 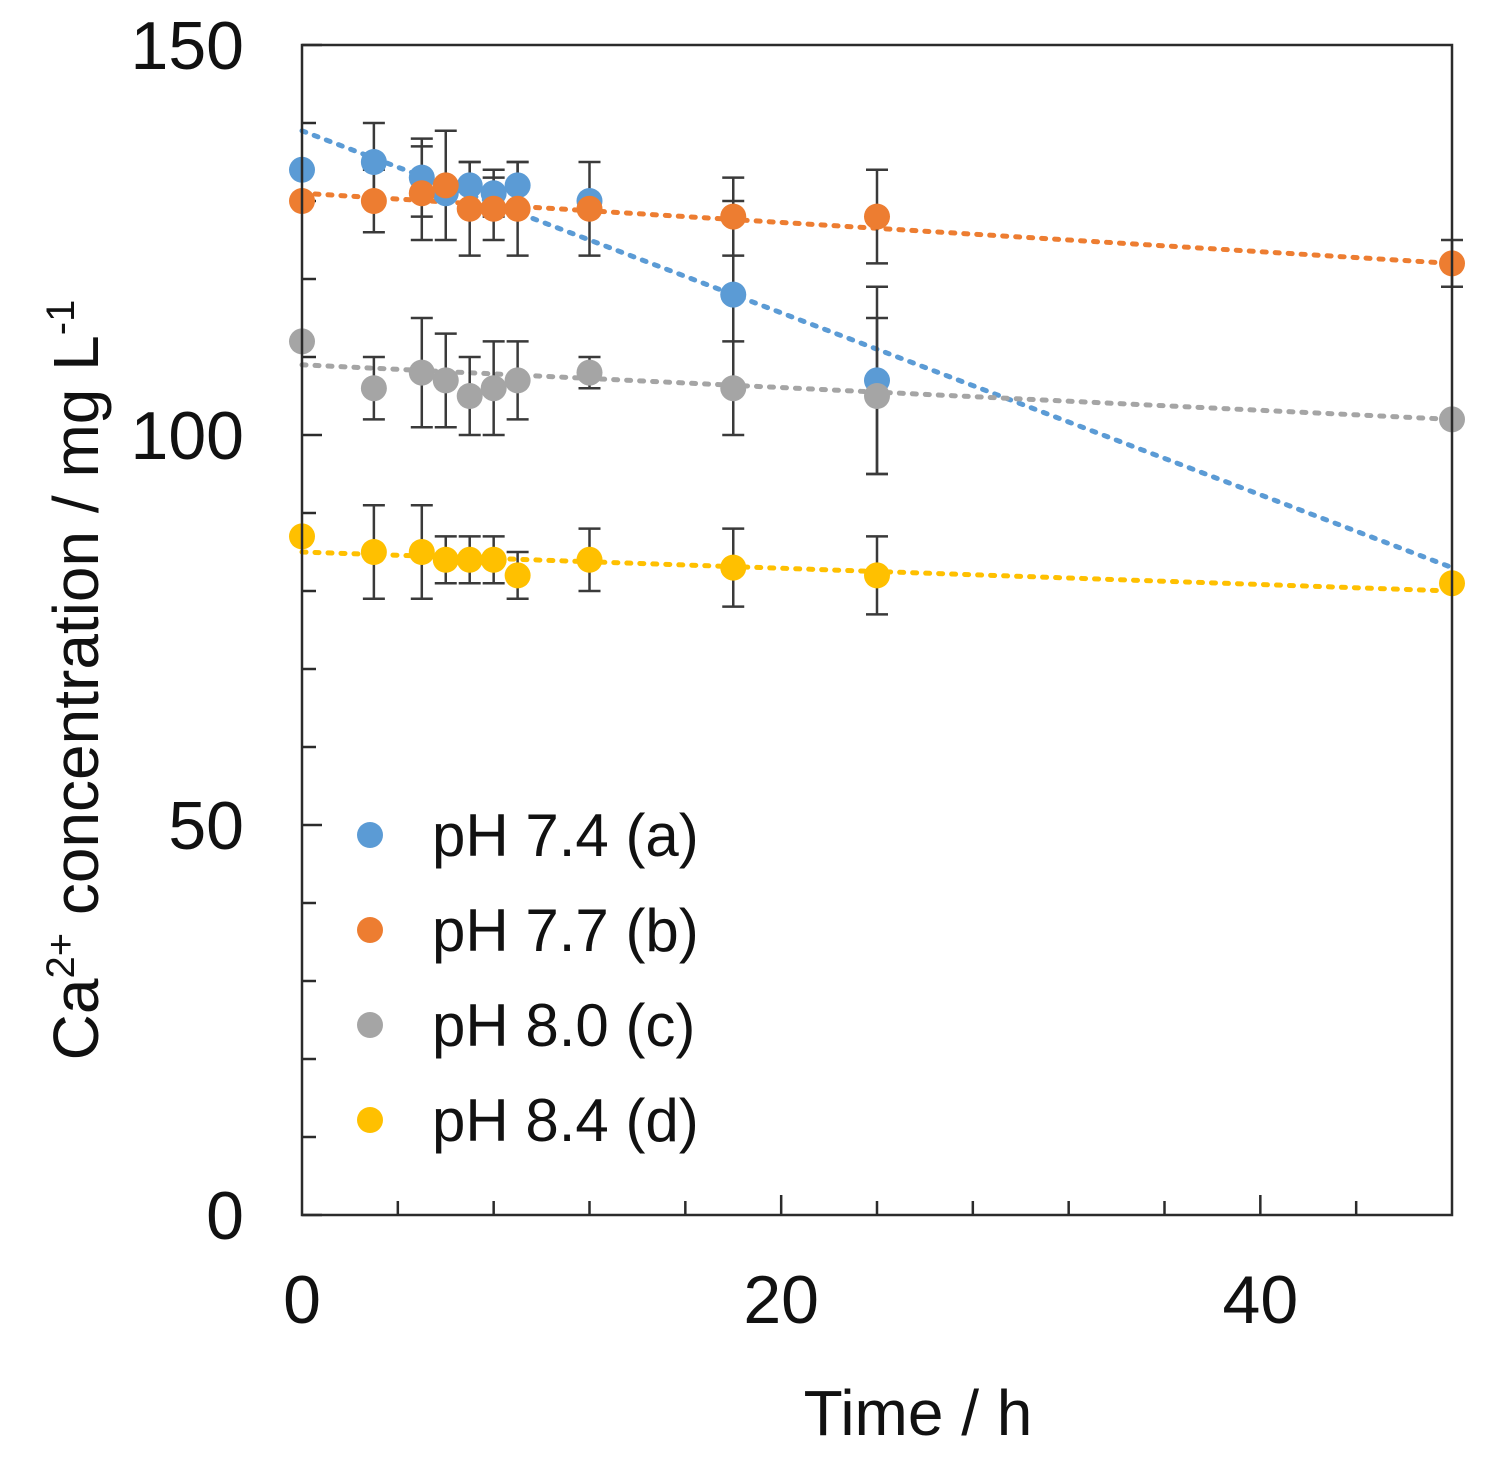 What do you see at coordinates (565, 930) in the screenshot?
I see `legend-label: pH 7.7 (b)` at bounding box center [565, 930].